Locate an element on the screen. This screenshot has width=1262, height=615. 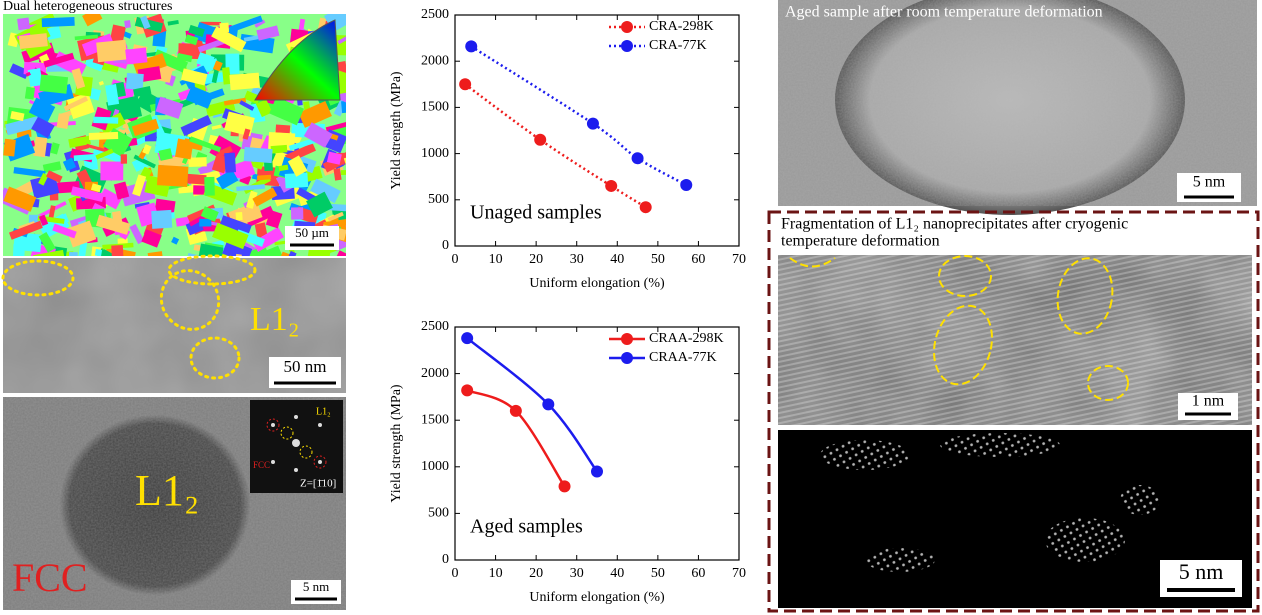
saed-label: FCC is located at coordinates (261, 465).